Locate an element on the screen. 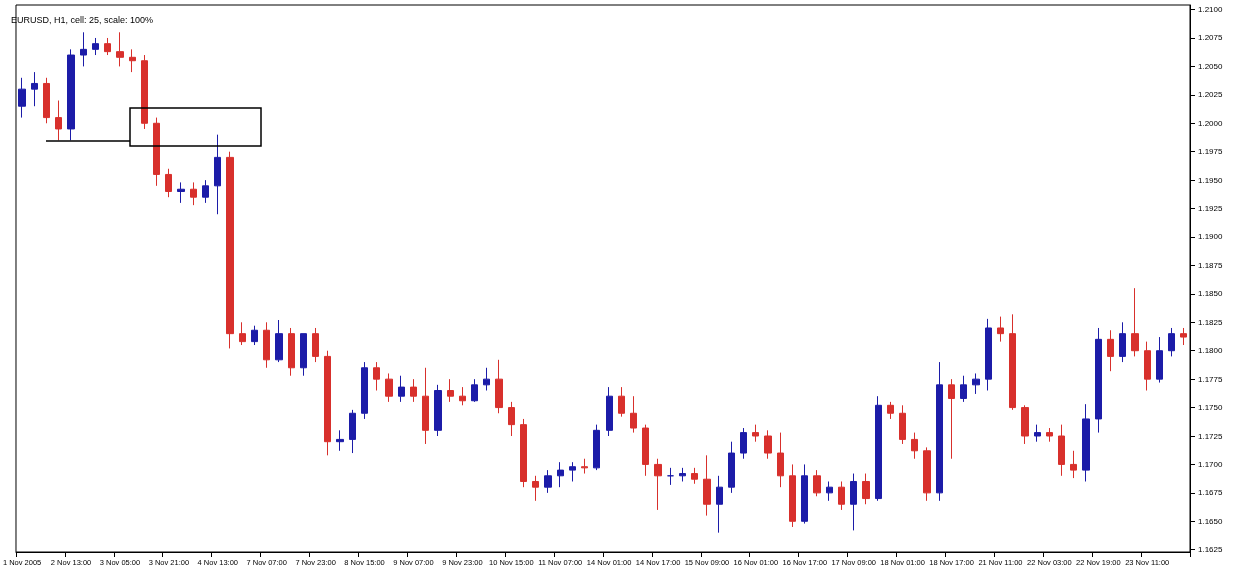 This screenshot has width=1241, height=576. y-tick-label: 1.2075 is located at coordinates (1211, 38).